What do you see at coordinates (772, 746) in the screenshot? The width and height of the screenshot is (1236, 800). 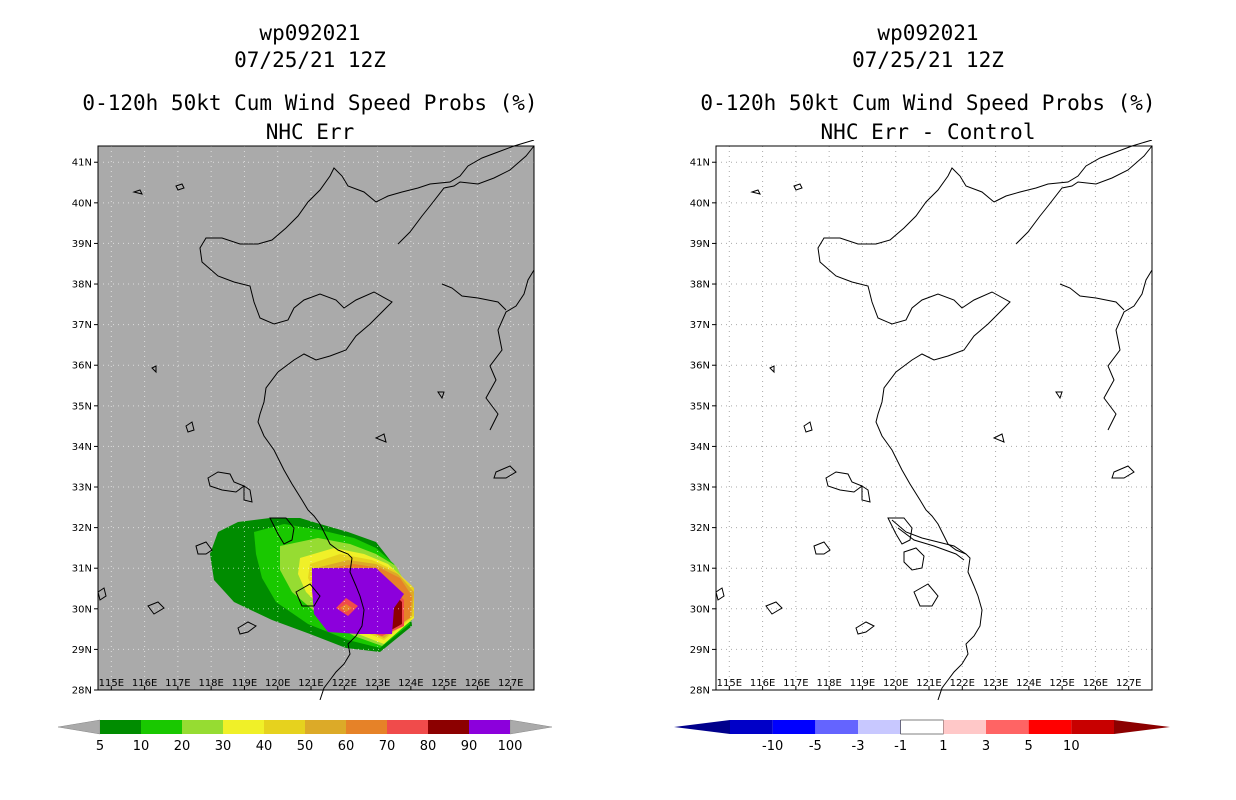 I see `colorbar-label: -10` at bounding box center [772, 746].